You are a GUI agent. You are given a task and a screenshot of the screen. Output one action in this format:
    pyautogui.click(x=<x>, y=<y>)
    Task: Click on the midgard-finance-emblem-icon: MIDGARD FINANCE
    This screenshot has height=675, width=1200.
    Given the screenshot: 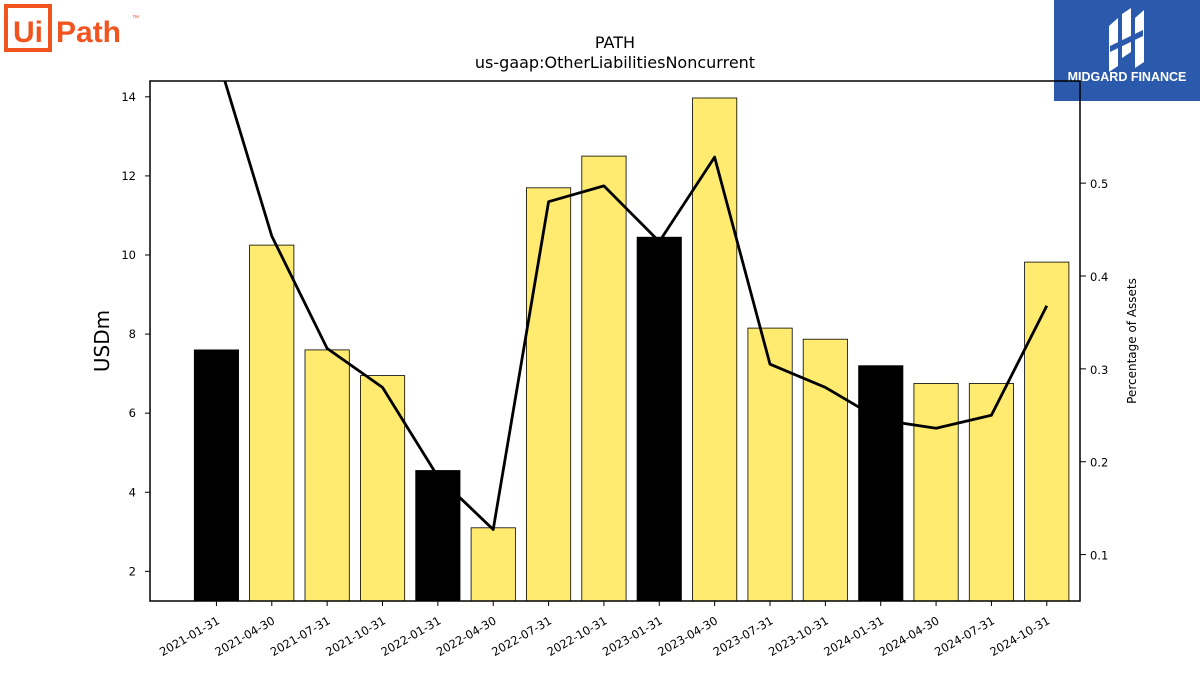 What is the action you would take?
    pyautogui.click(x=1127, y=46)
    